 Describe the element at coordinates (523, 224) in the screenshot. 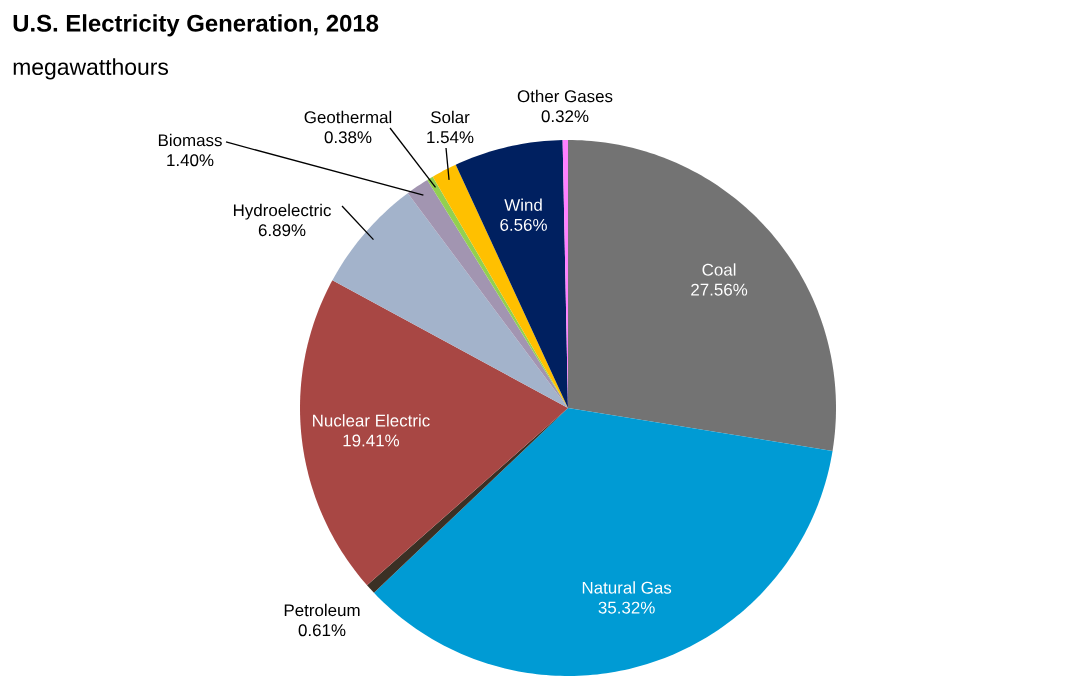

I see `data-label: 6.56%` at that location.